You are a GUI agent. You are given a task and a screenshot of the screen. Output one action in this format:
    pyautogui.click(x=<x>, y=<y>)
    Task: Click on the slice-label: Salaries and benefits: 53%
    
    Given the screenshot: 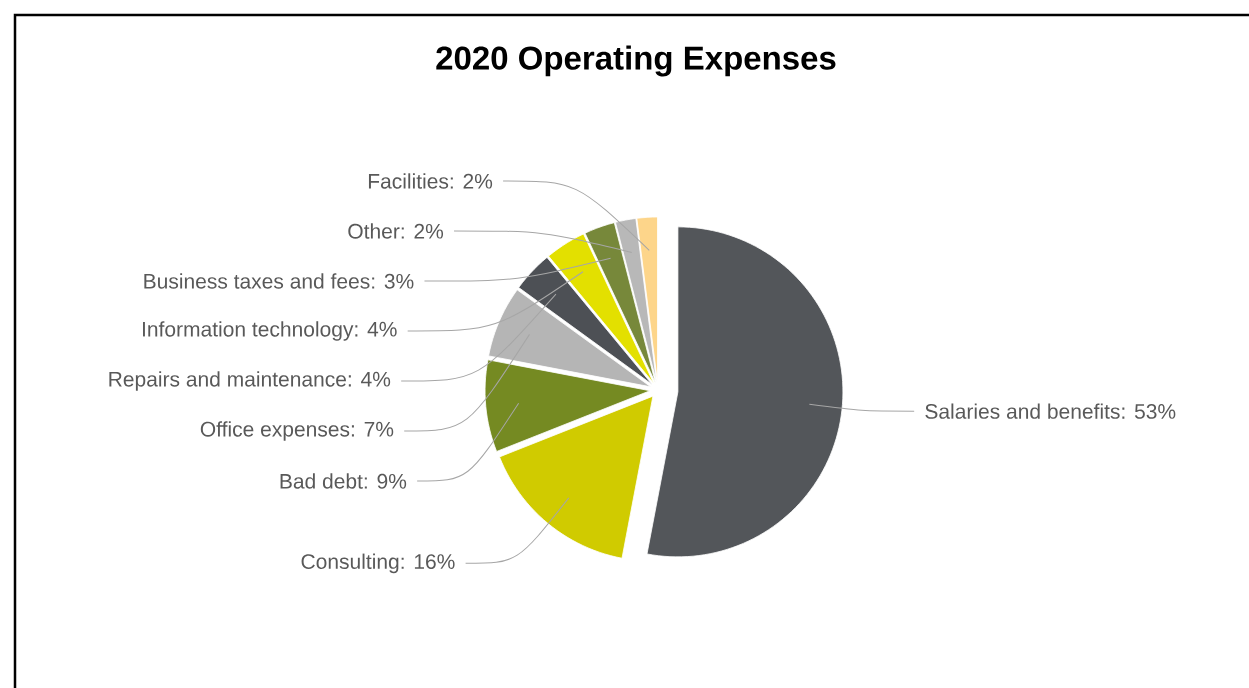 What is the action you would take?
    pyautogui.click(x=1050, y=411)
    